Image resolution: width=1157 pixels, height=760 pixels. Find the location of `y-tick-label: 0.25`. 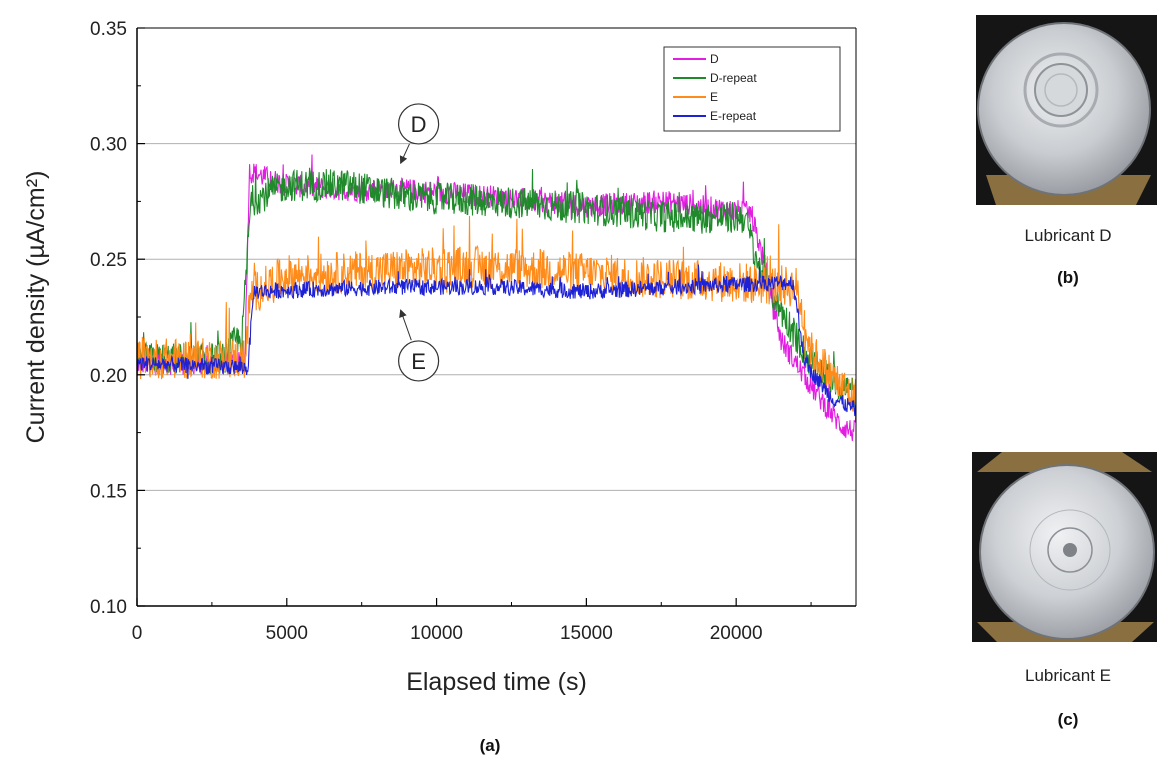

y-tick-label: 0.25 is located at coordinates (108, 260).